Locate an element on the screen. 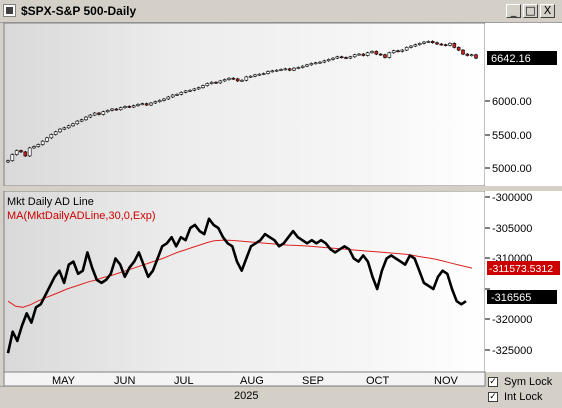 The image size is (562, 408). price-tick-label: 5000.00 is located at coordinates (512, 169).